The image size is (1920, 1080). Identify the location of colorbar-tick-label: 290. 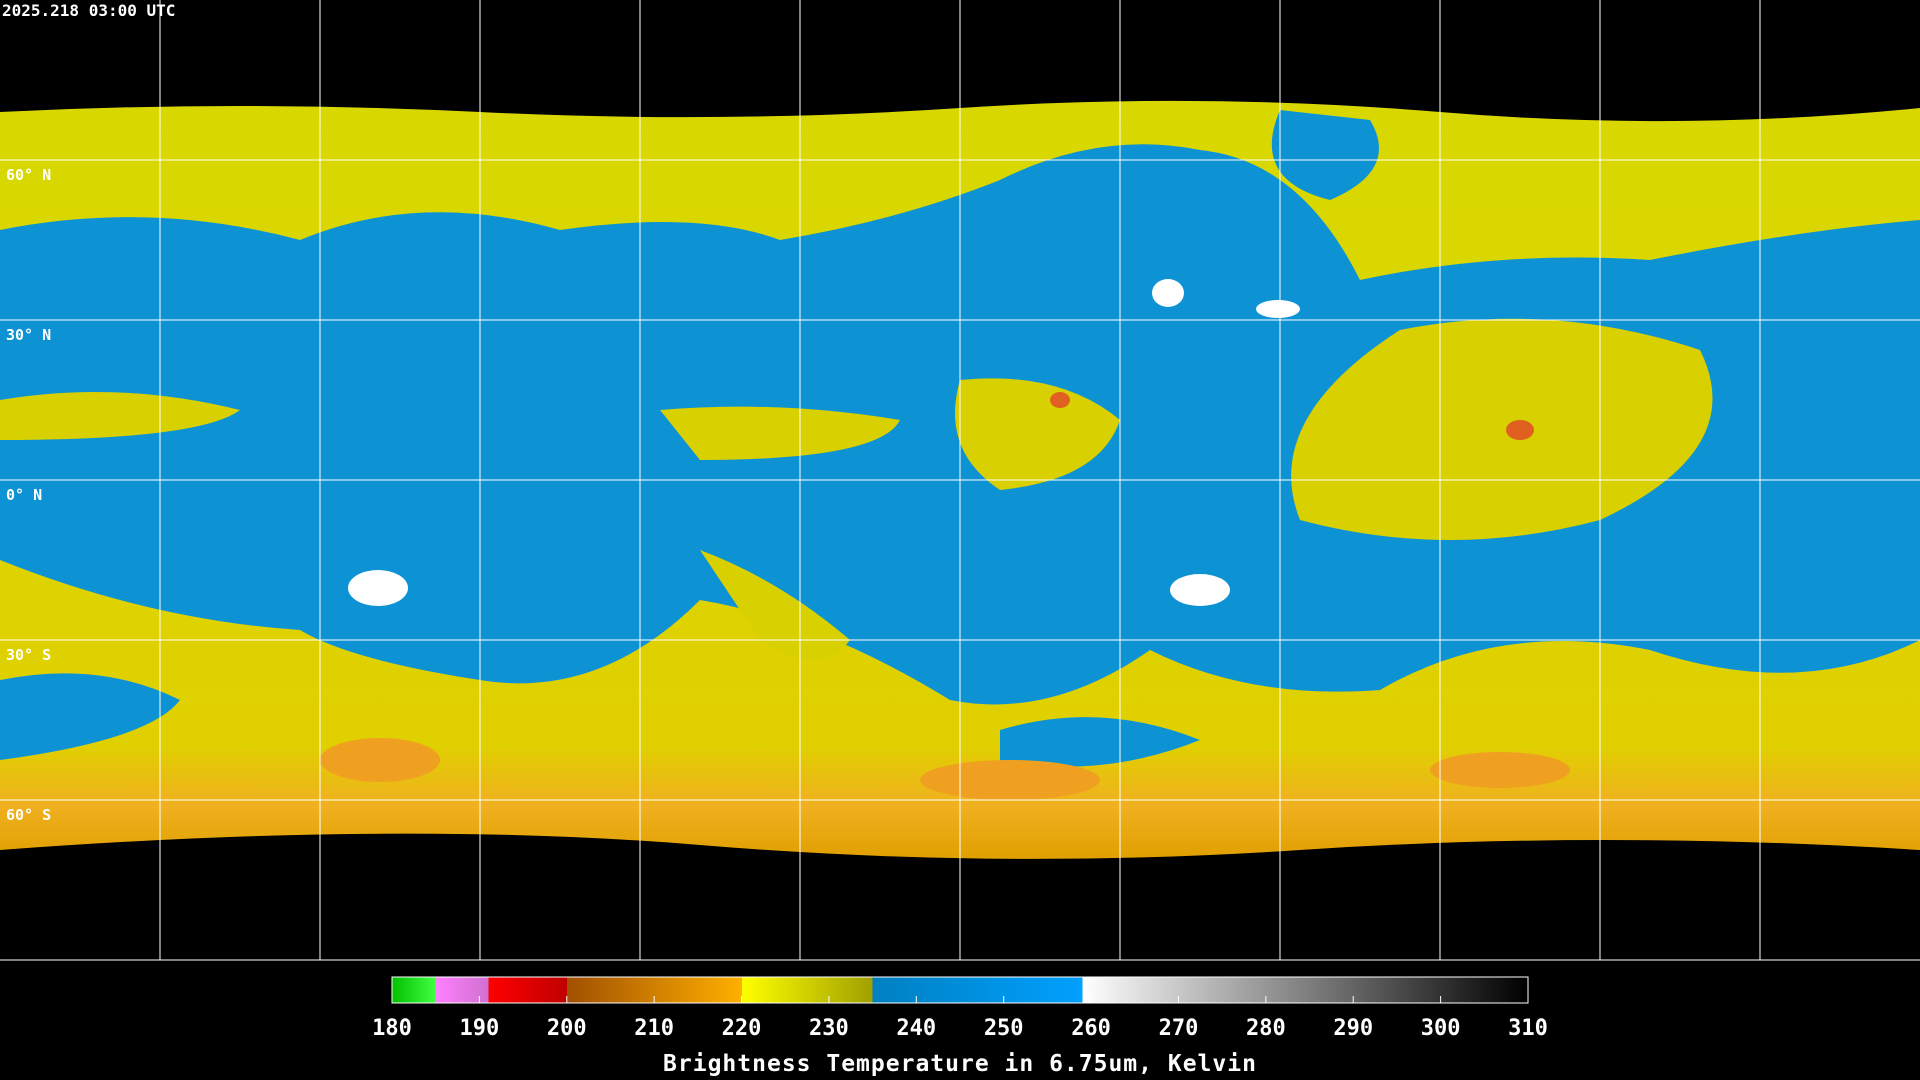
(1353, 1028).